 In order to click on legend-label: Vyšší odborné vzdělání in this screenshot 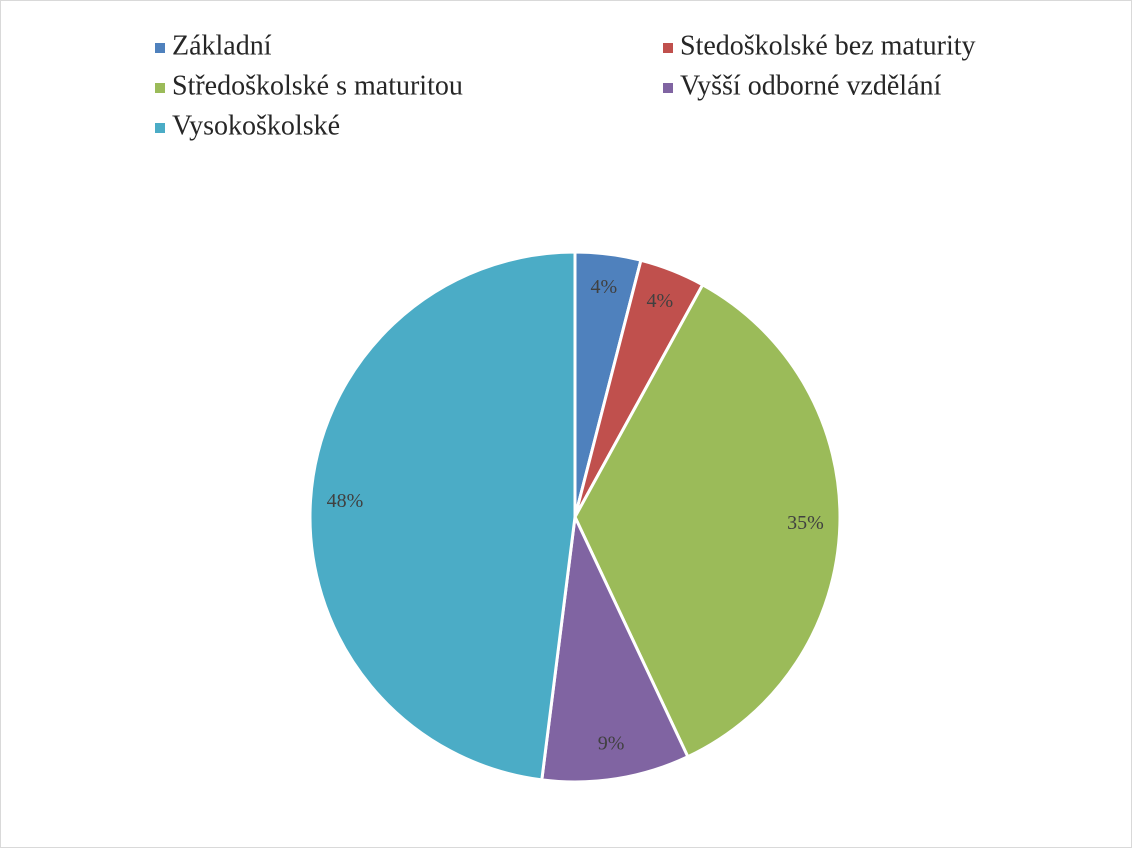, I will do `click(811, 85)`.